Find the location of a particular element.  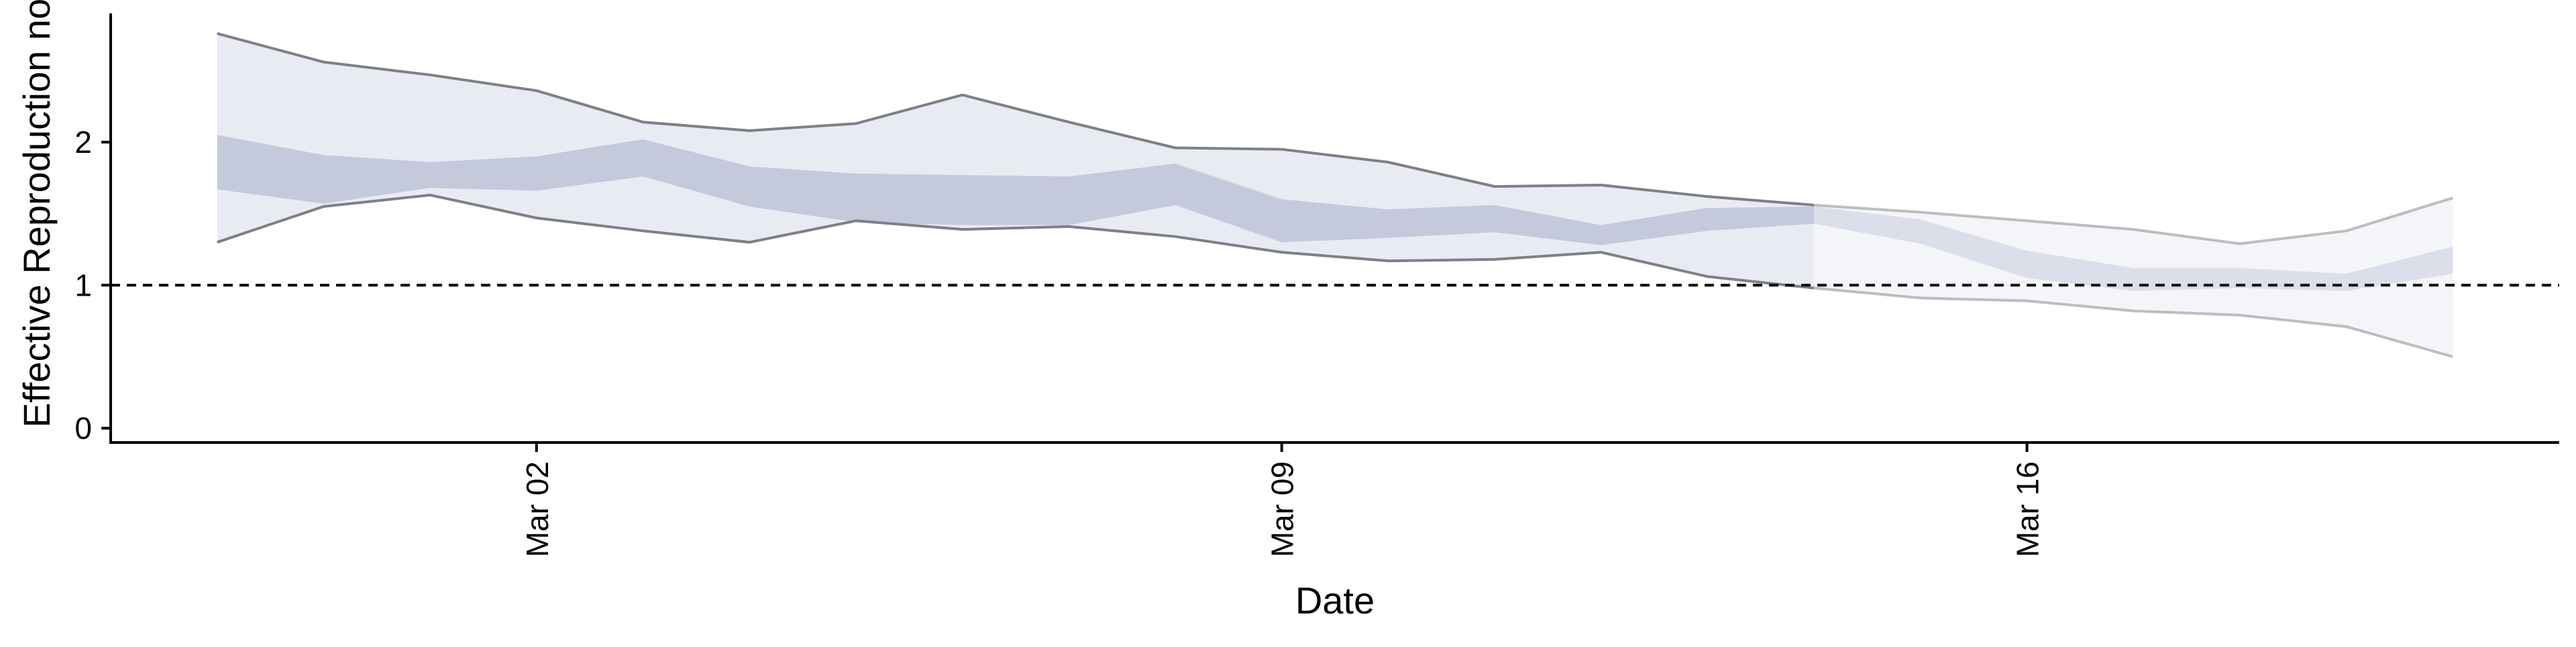

x-axis-title: Date is located at coordinates (1335, 600).